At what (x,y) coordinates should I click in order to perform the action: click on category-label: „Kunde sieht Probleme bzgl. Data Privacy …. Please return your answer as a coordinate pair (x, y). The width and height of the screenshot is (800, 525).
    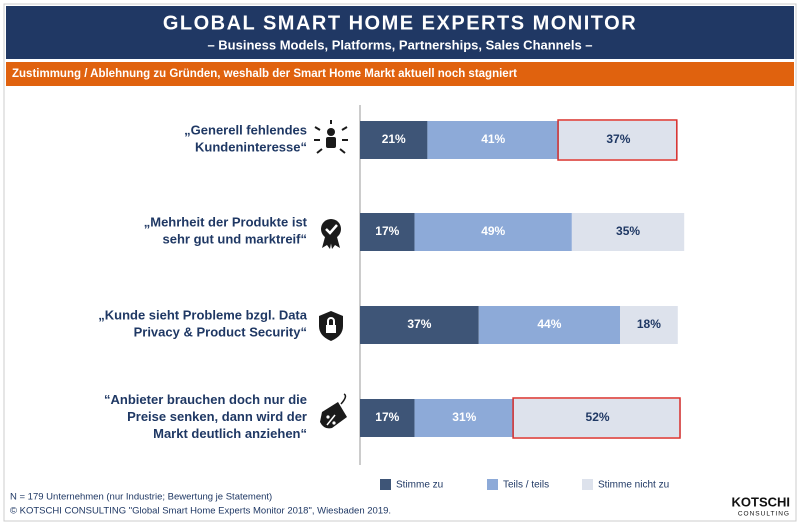
    Looking at the image, I should click on (203, 324).